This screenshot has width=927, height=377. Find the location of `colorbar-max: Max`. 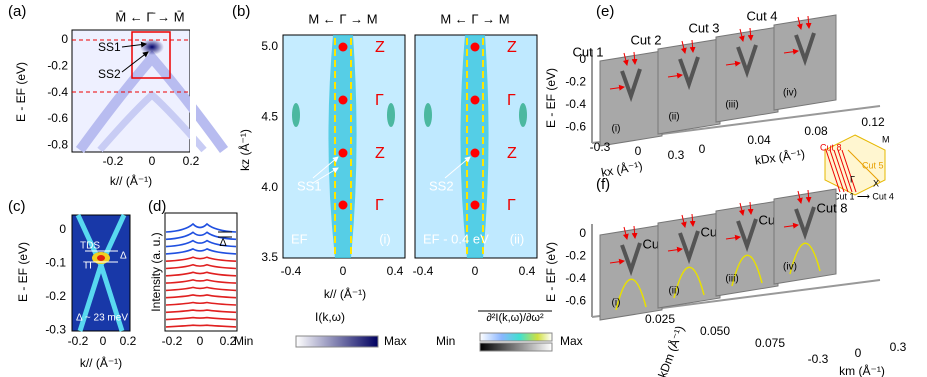

colorbar-max: Max is located at coordinates (571, 341).